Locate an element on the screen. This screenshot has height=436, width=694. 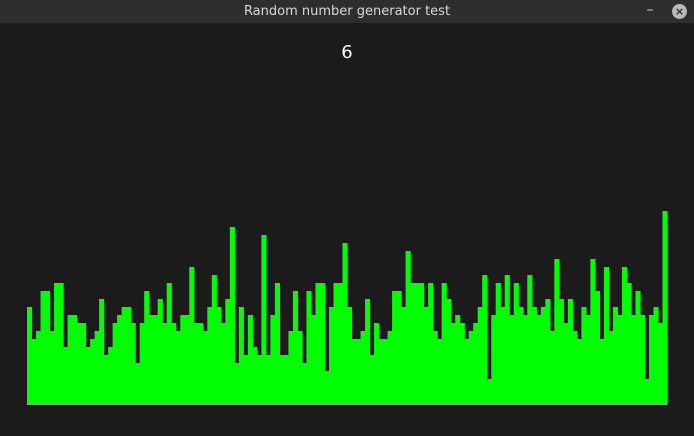
minimize-button: – is located at coordinates (650, 10).